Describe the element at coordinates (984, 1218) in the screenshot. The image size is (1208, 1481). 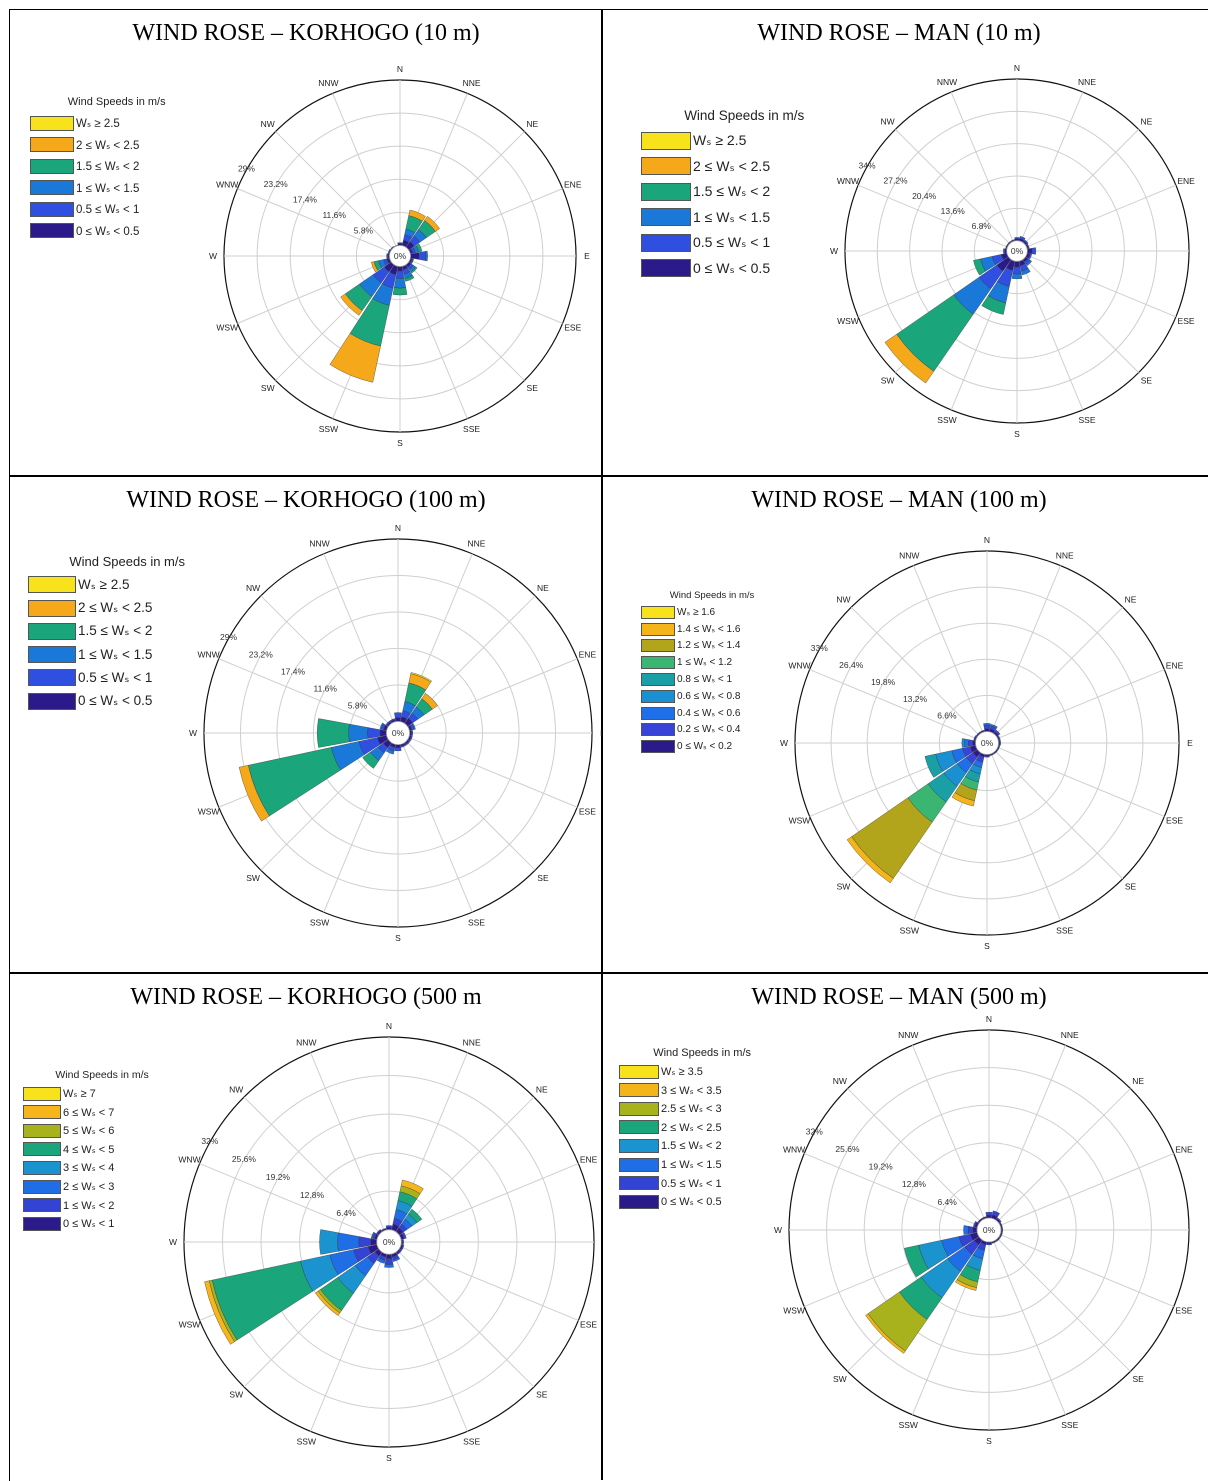
I see `bar-segment-nnw` at that location.